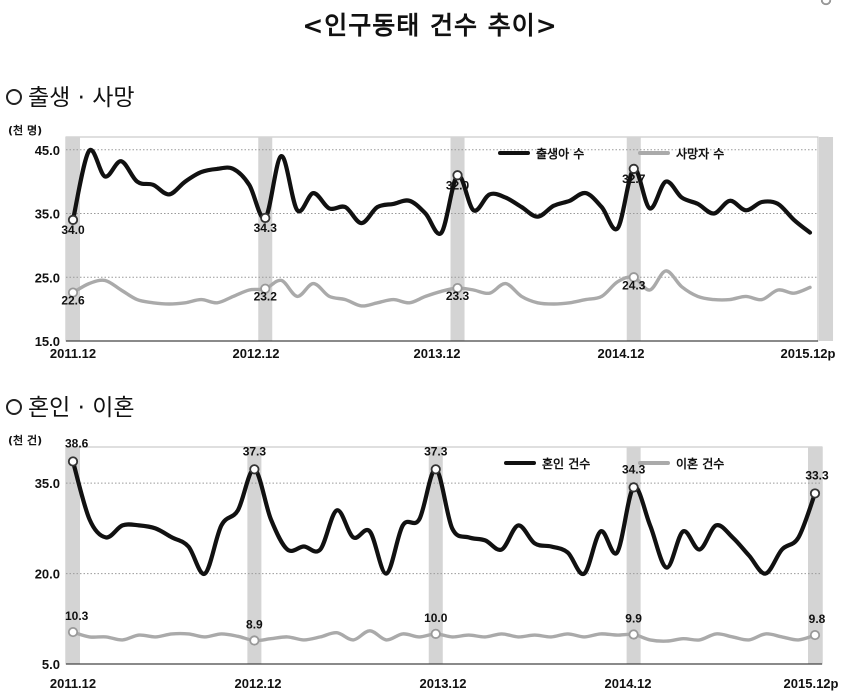  I want to click on y-tick-label: 20.0, so click(47, 574).